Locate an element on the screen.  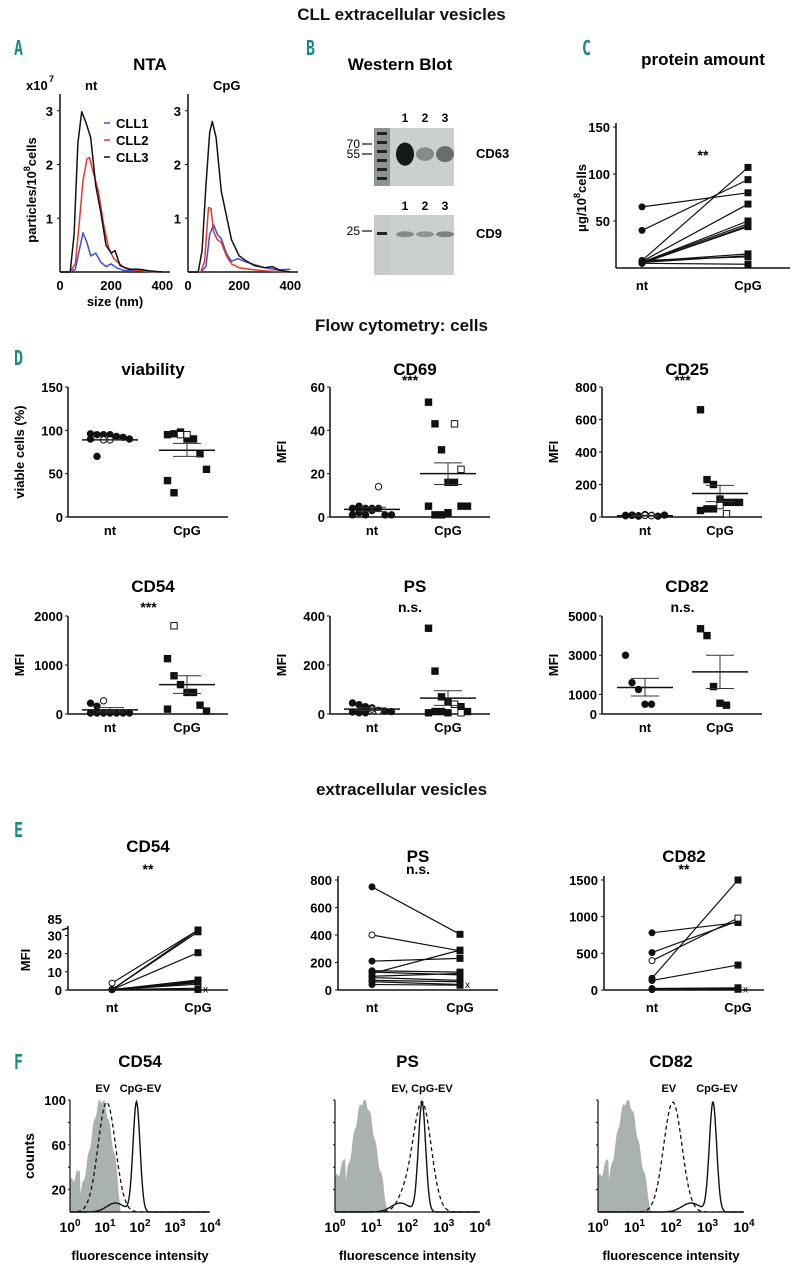
x-tick-label: CpG is located at coordinates (186, 727).